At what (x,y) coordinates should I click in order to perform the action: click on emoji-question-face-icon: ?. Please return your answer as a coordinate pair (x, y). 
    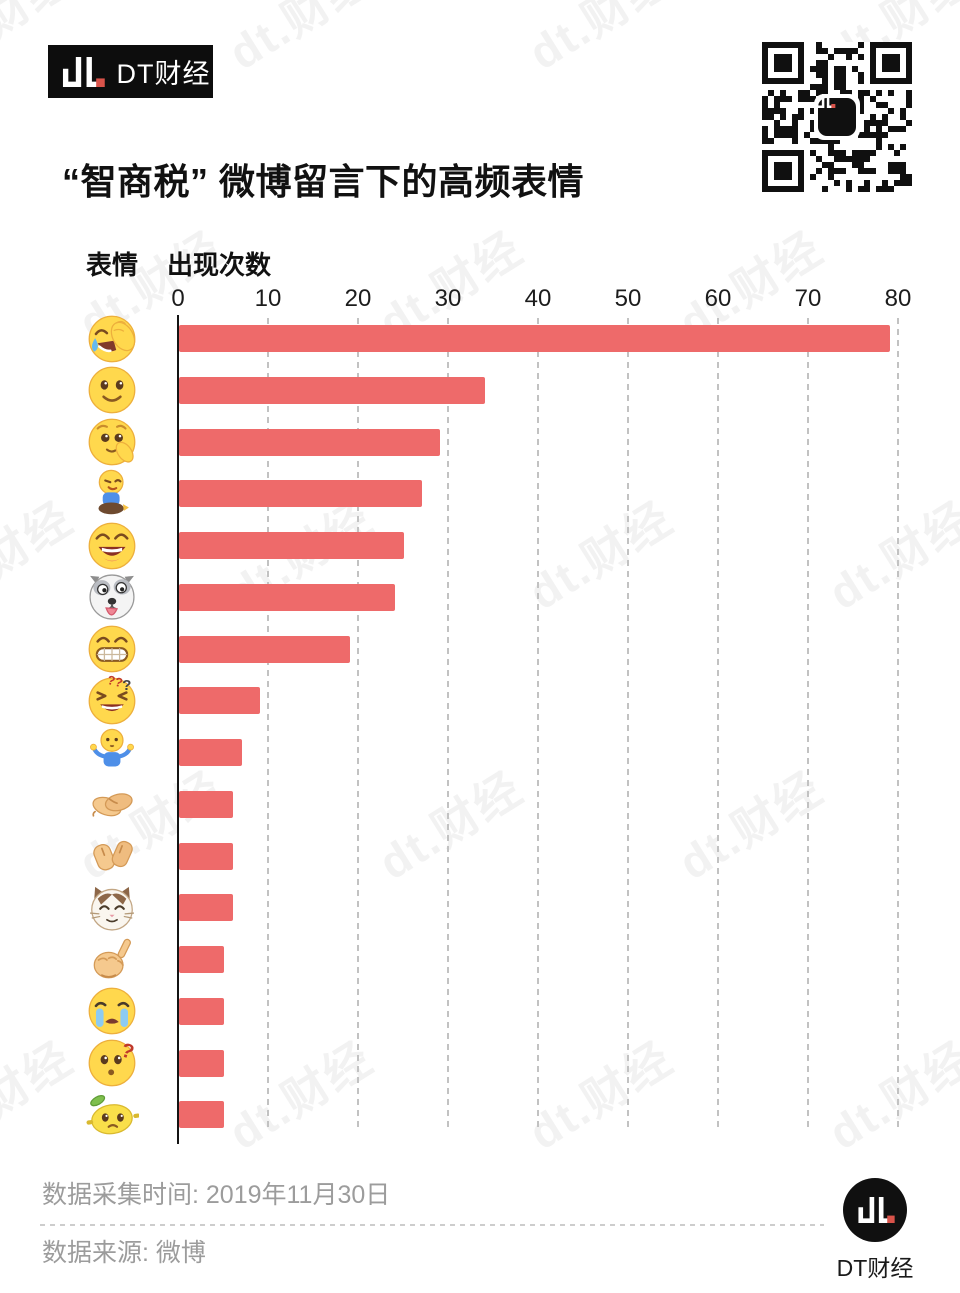
    Looking at the image, I should click on (112, 1063).